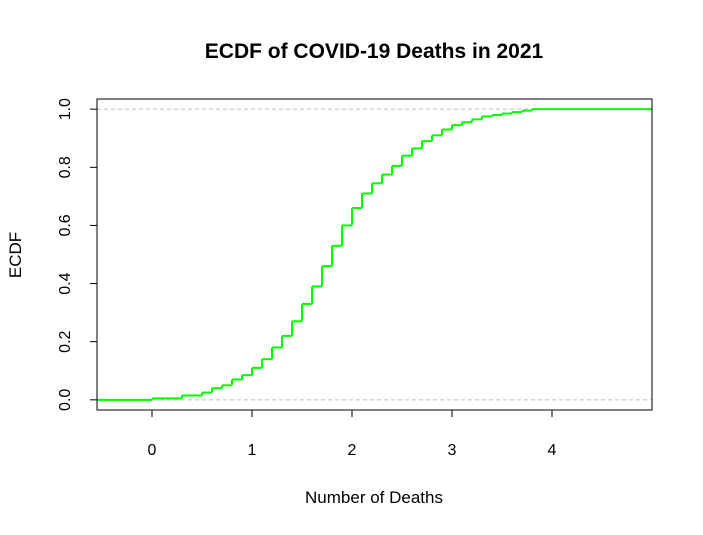 This screenshot has height=535, width=703. Describe the element at coordinates (77, 254) in the screenshot. I see `y-axis: 0.0 0.2 0.4 0.6 0.8 1.0` at that location.